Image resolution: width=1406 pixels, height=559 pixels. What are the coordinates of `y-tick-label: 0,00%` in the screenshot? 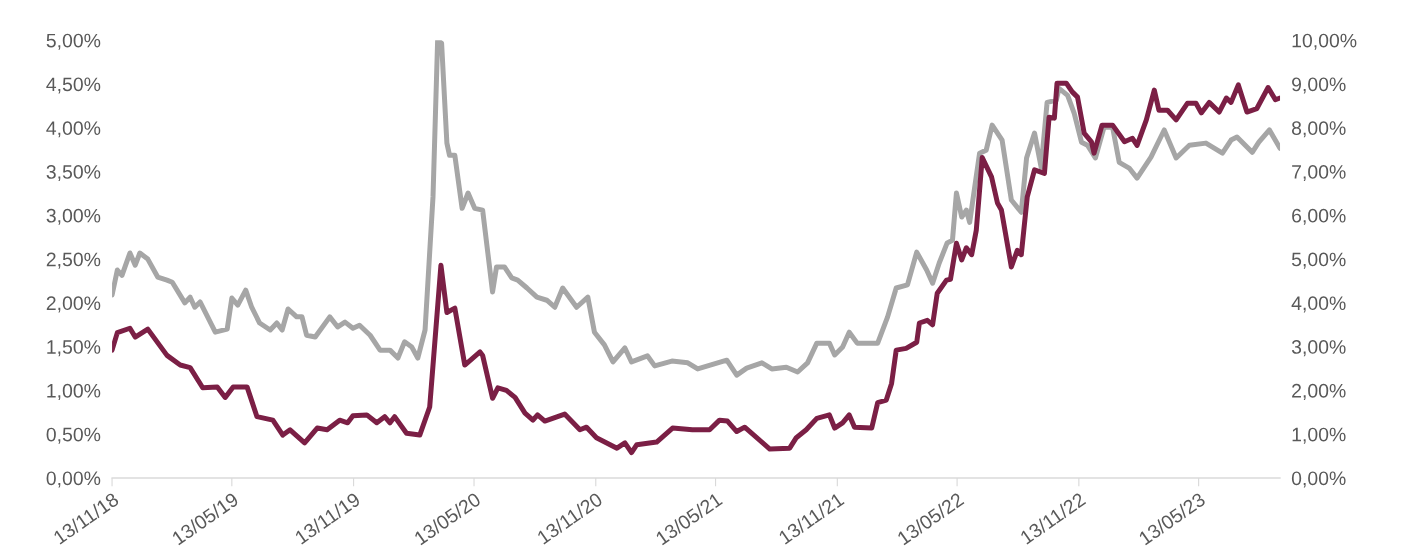 It's located at (73, 479).